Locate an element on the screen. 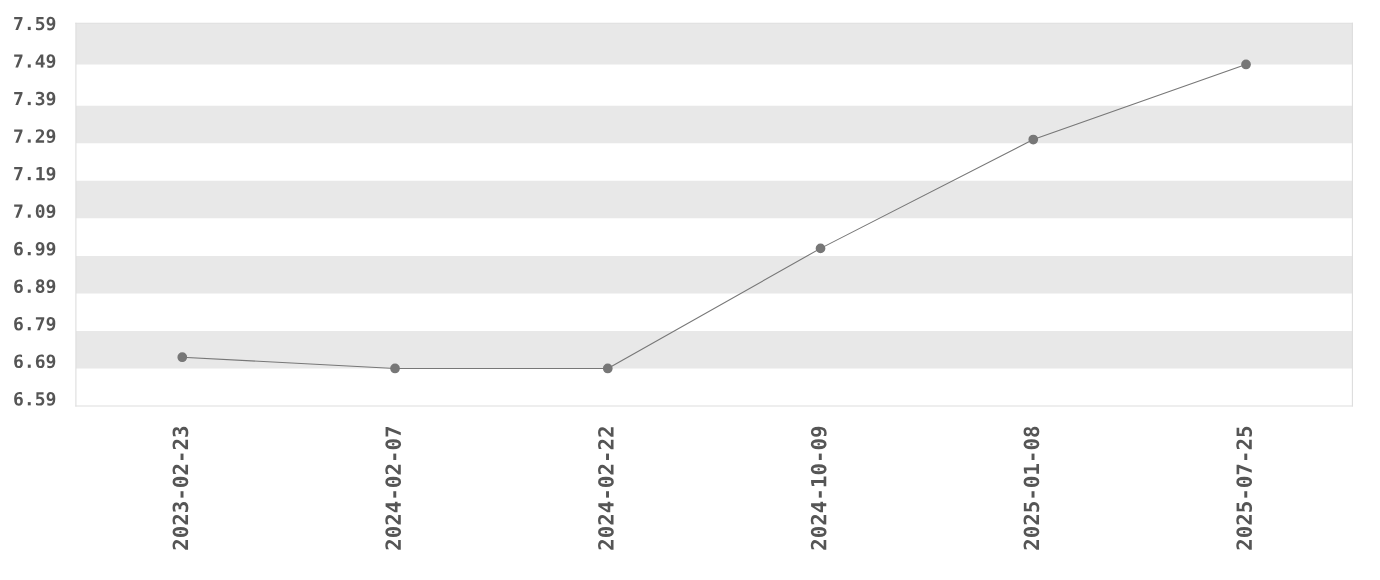  x-tick-label: 2025-01-08 is located at coordinates (1031, 488).